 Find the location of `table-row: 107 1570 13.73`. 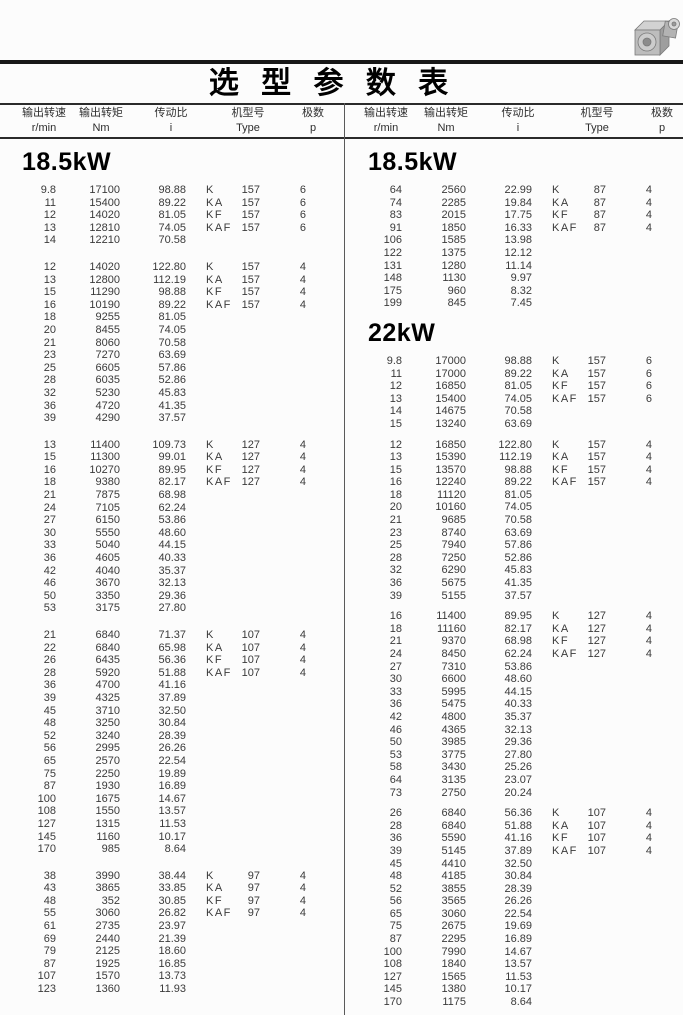

table-row: 107 1570 13.73 is located at coordinates (172, 976).